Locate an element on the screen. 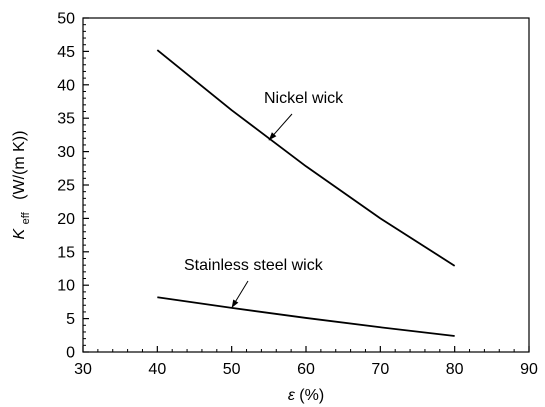 The height and width of the screenshot is (407, 545). y-tick-label: 5 is located at coordinates (70, 319).